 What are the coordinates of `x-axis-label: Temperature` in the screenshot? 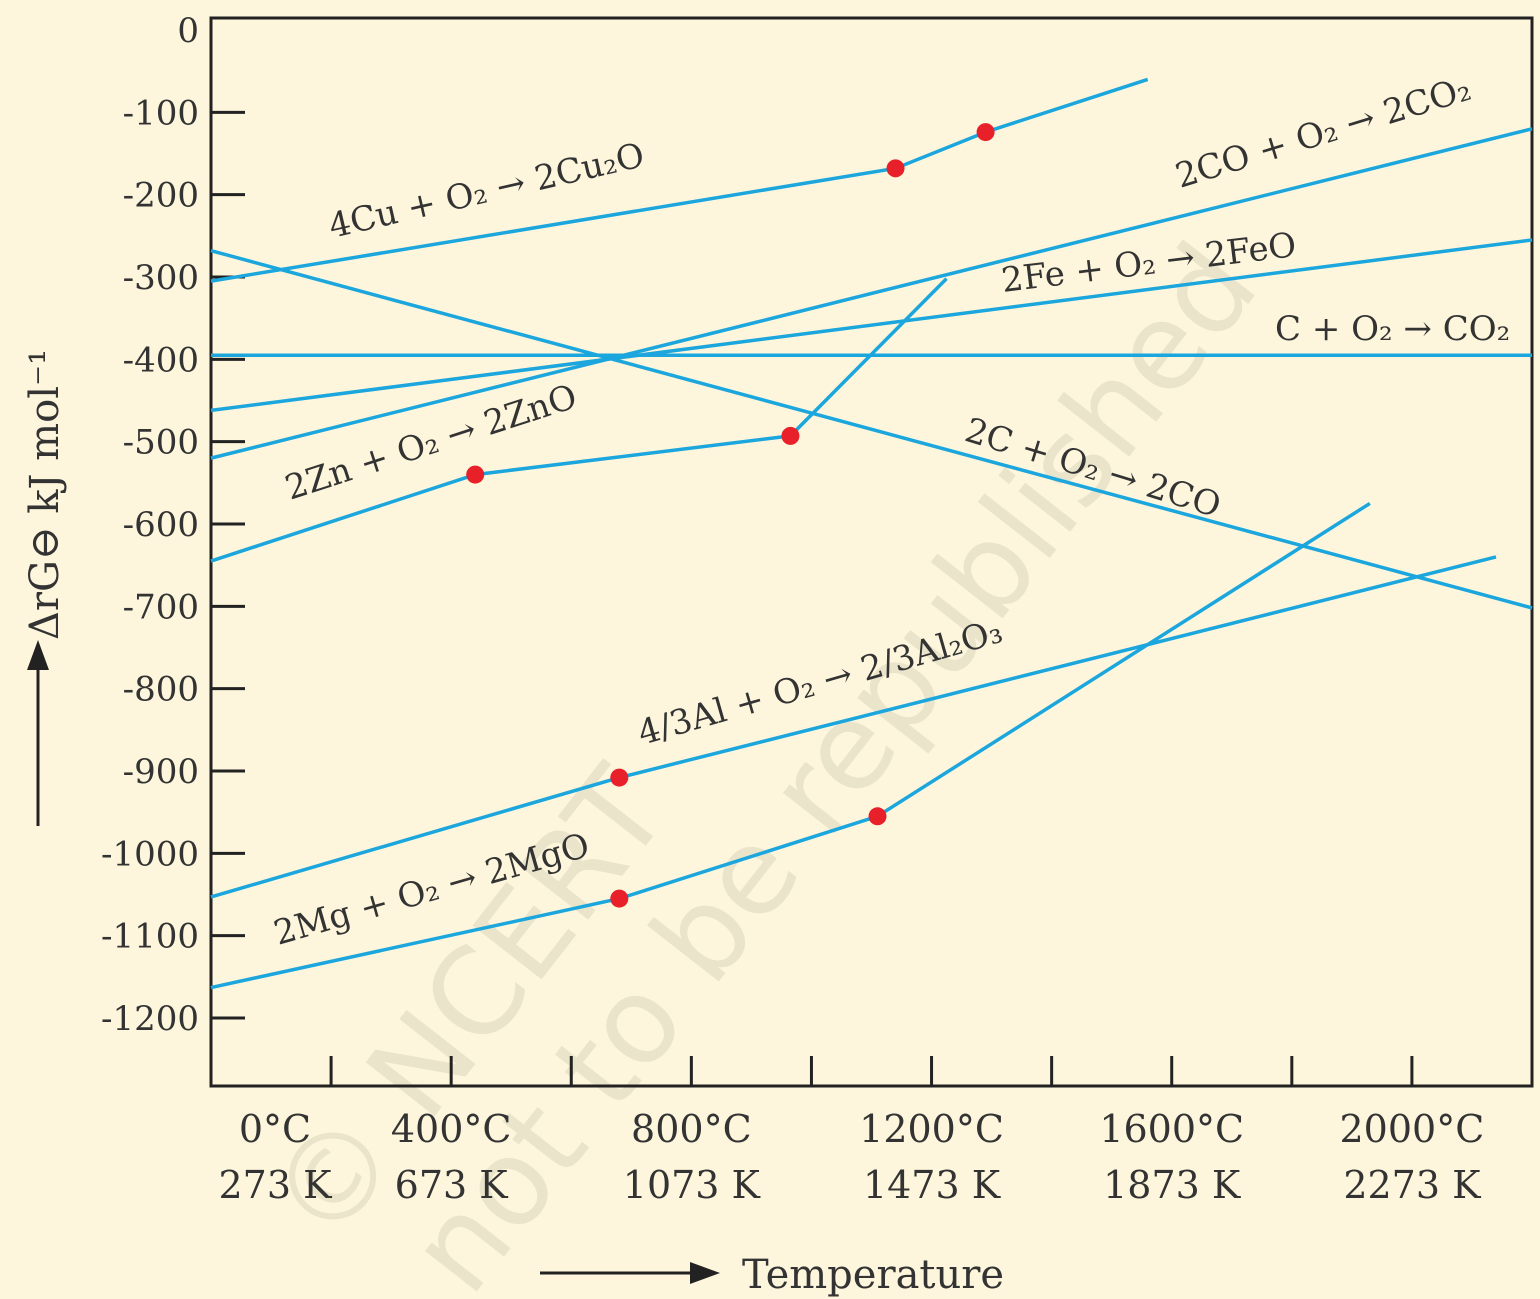 It's located at (873, 1275).